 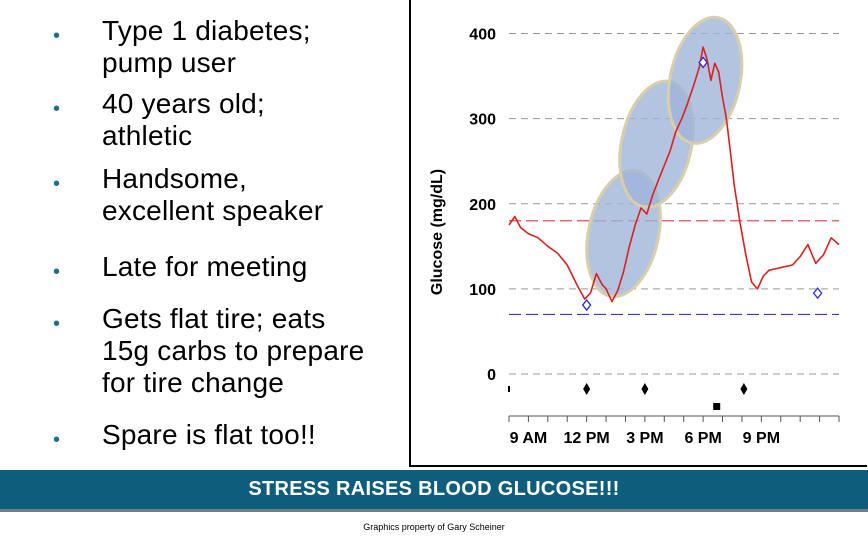 What do you see at coordinates (705, 80) in the screenshot?
I see `highlight-ellipse` at bounding box center [705, 80].